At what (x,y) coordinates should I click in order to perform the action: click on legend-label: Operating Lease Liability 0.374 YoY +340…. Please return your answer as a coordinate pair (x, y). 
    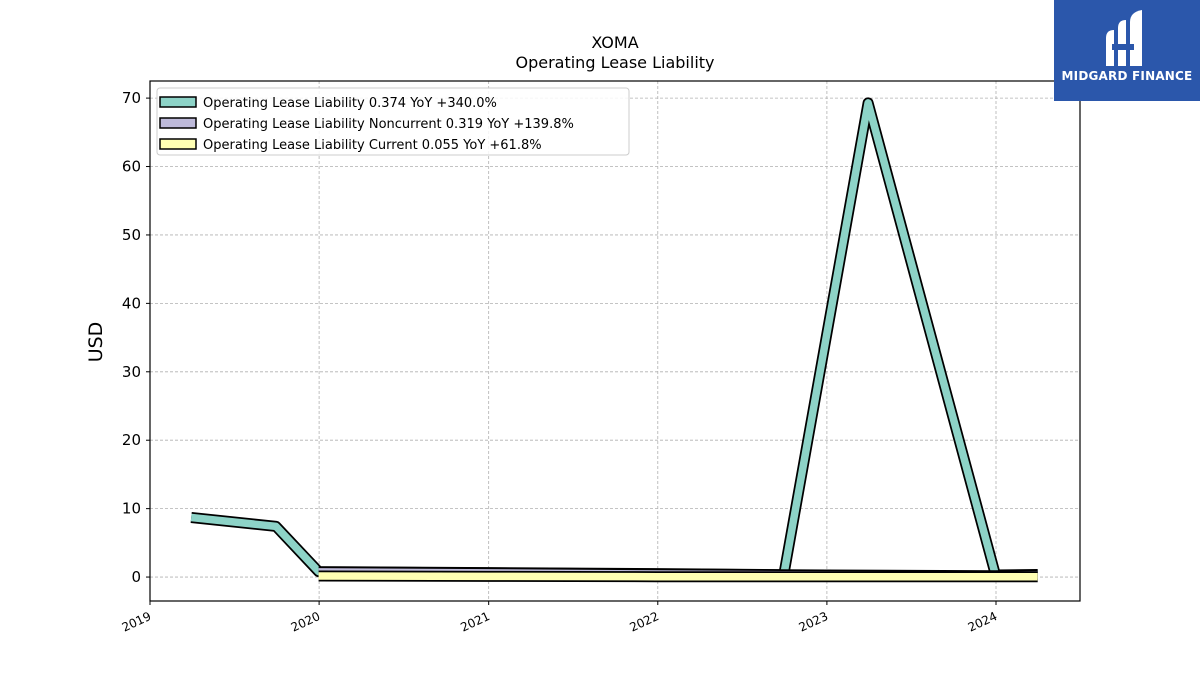
    Looking at the image, I should click on (350, 103).